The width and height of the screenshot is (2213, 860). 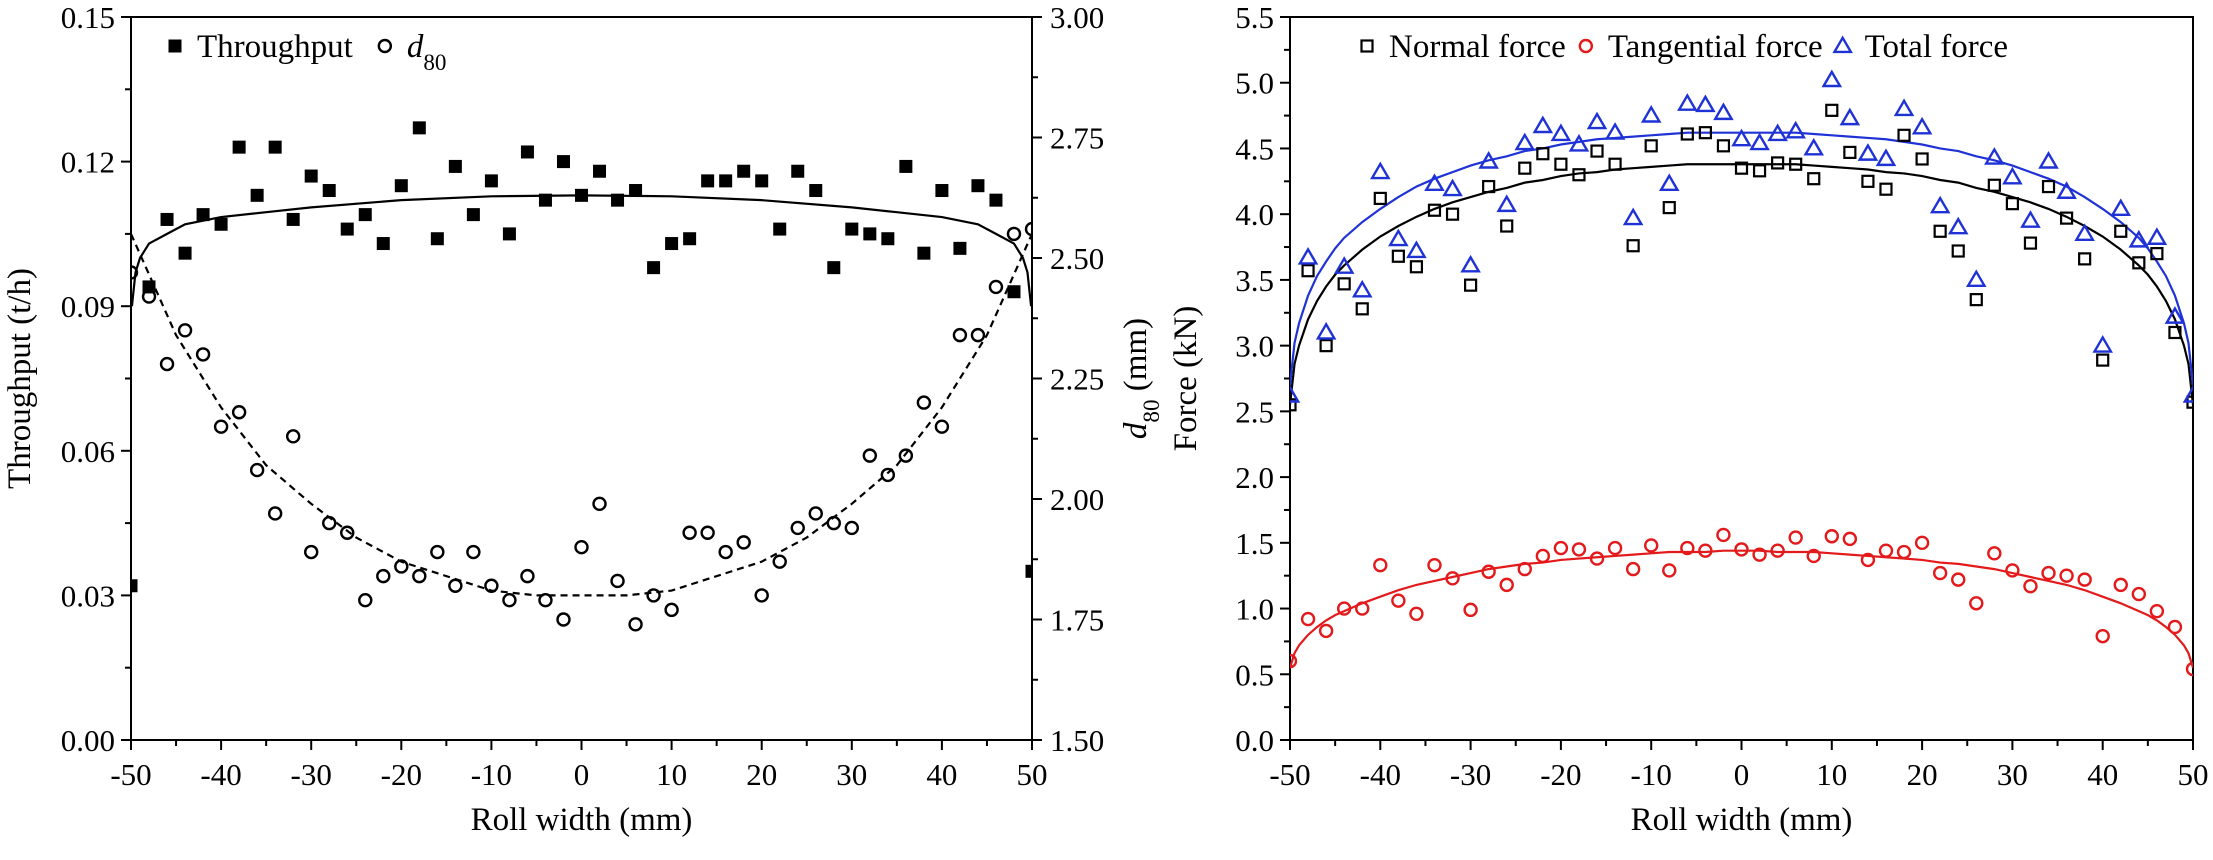 I want to click on x-tick-label: 0, so click(x=582, y=774).